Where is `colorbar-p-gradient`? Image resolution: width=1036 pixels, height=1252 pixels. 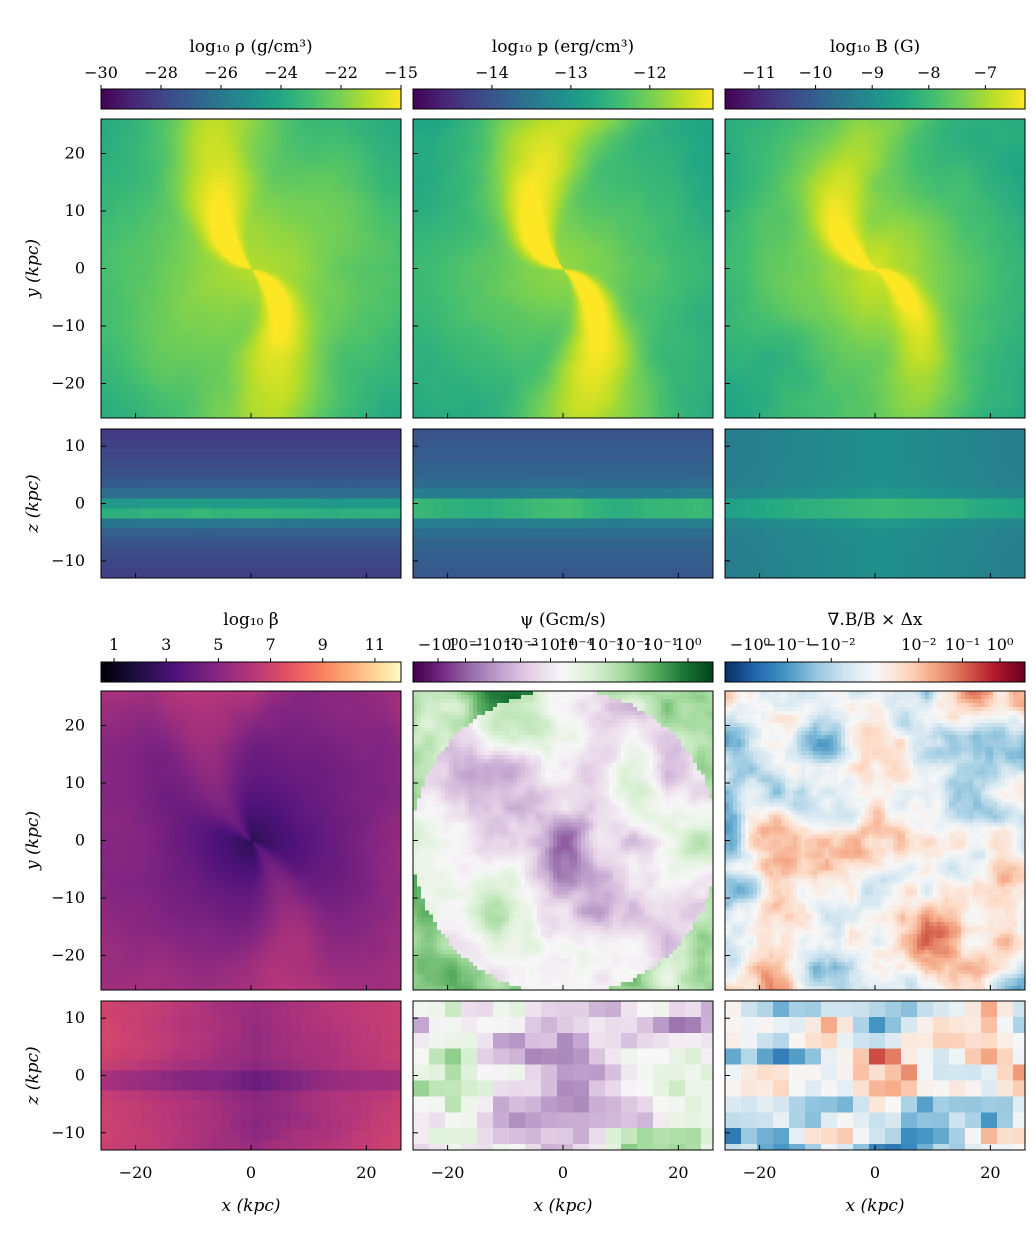 colorbar-p-gradient is located at coordinates (563, 99).